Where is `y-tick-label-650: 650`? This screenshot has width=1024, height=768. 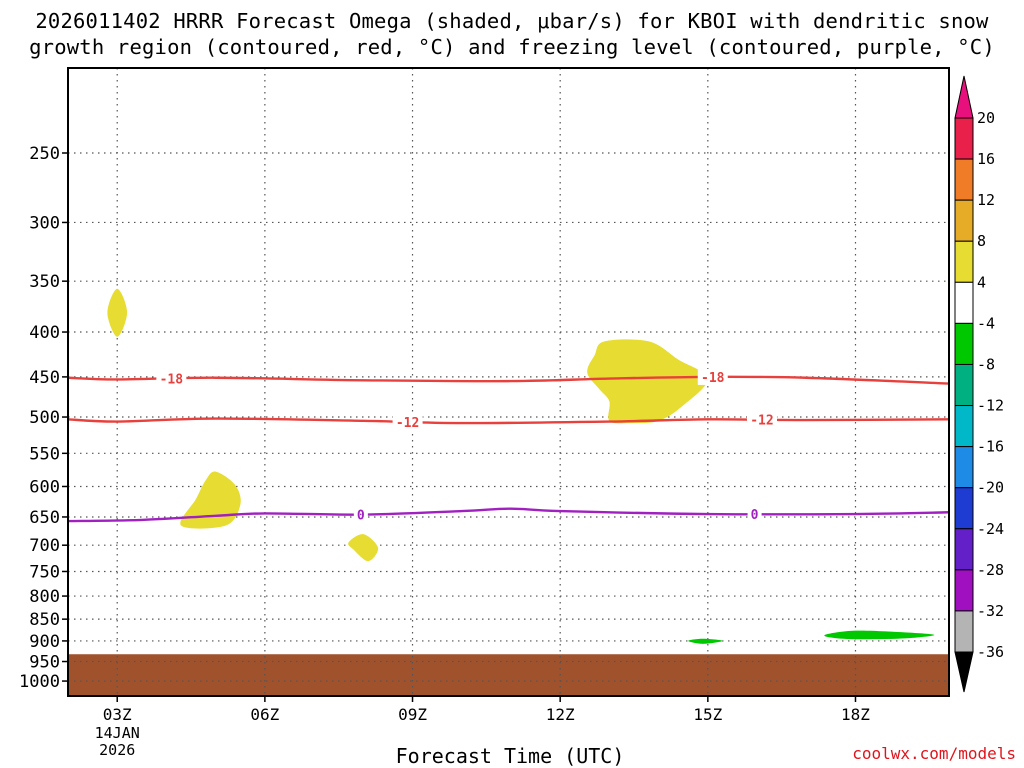 y-tick-label-650: 650 is located at coordinates (44, 518).